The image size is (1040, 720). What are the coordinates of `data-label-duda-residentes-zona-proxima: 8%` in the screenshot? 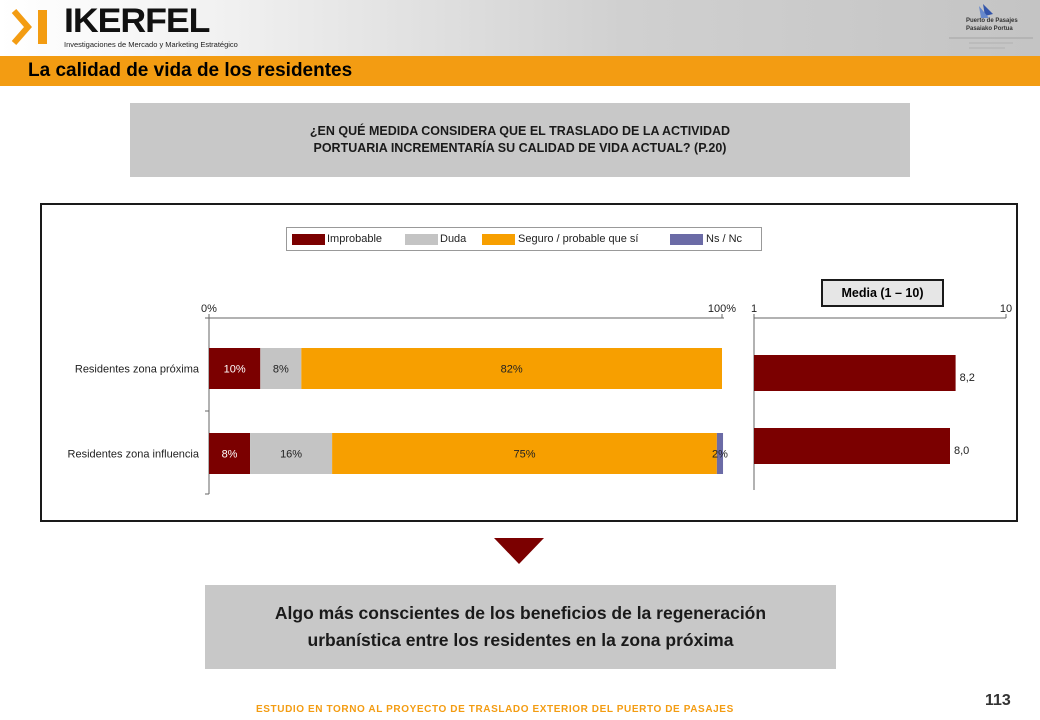 It's located at (281, 370).